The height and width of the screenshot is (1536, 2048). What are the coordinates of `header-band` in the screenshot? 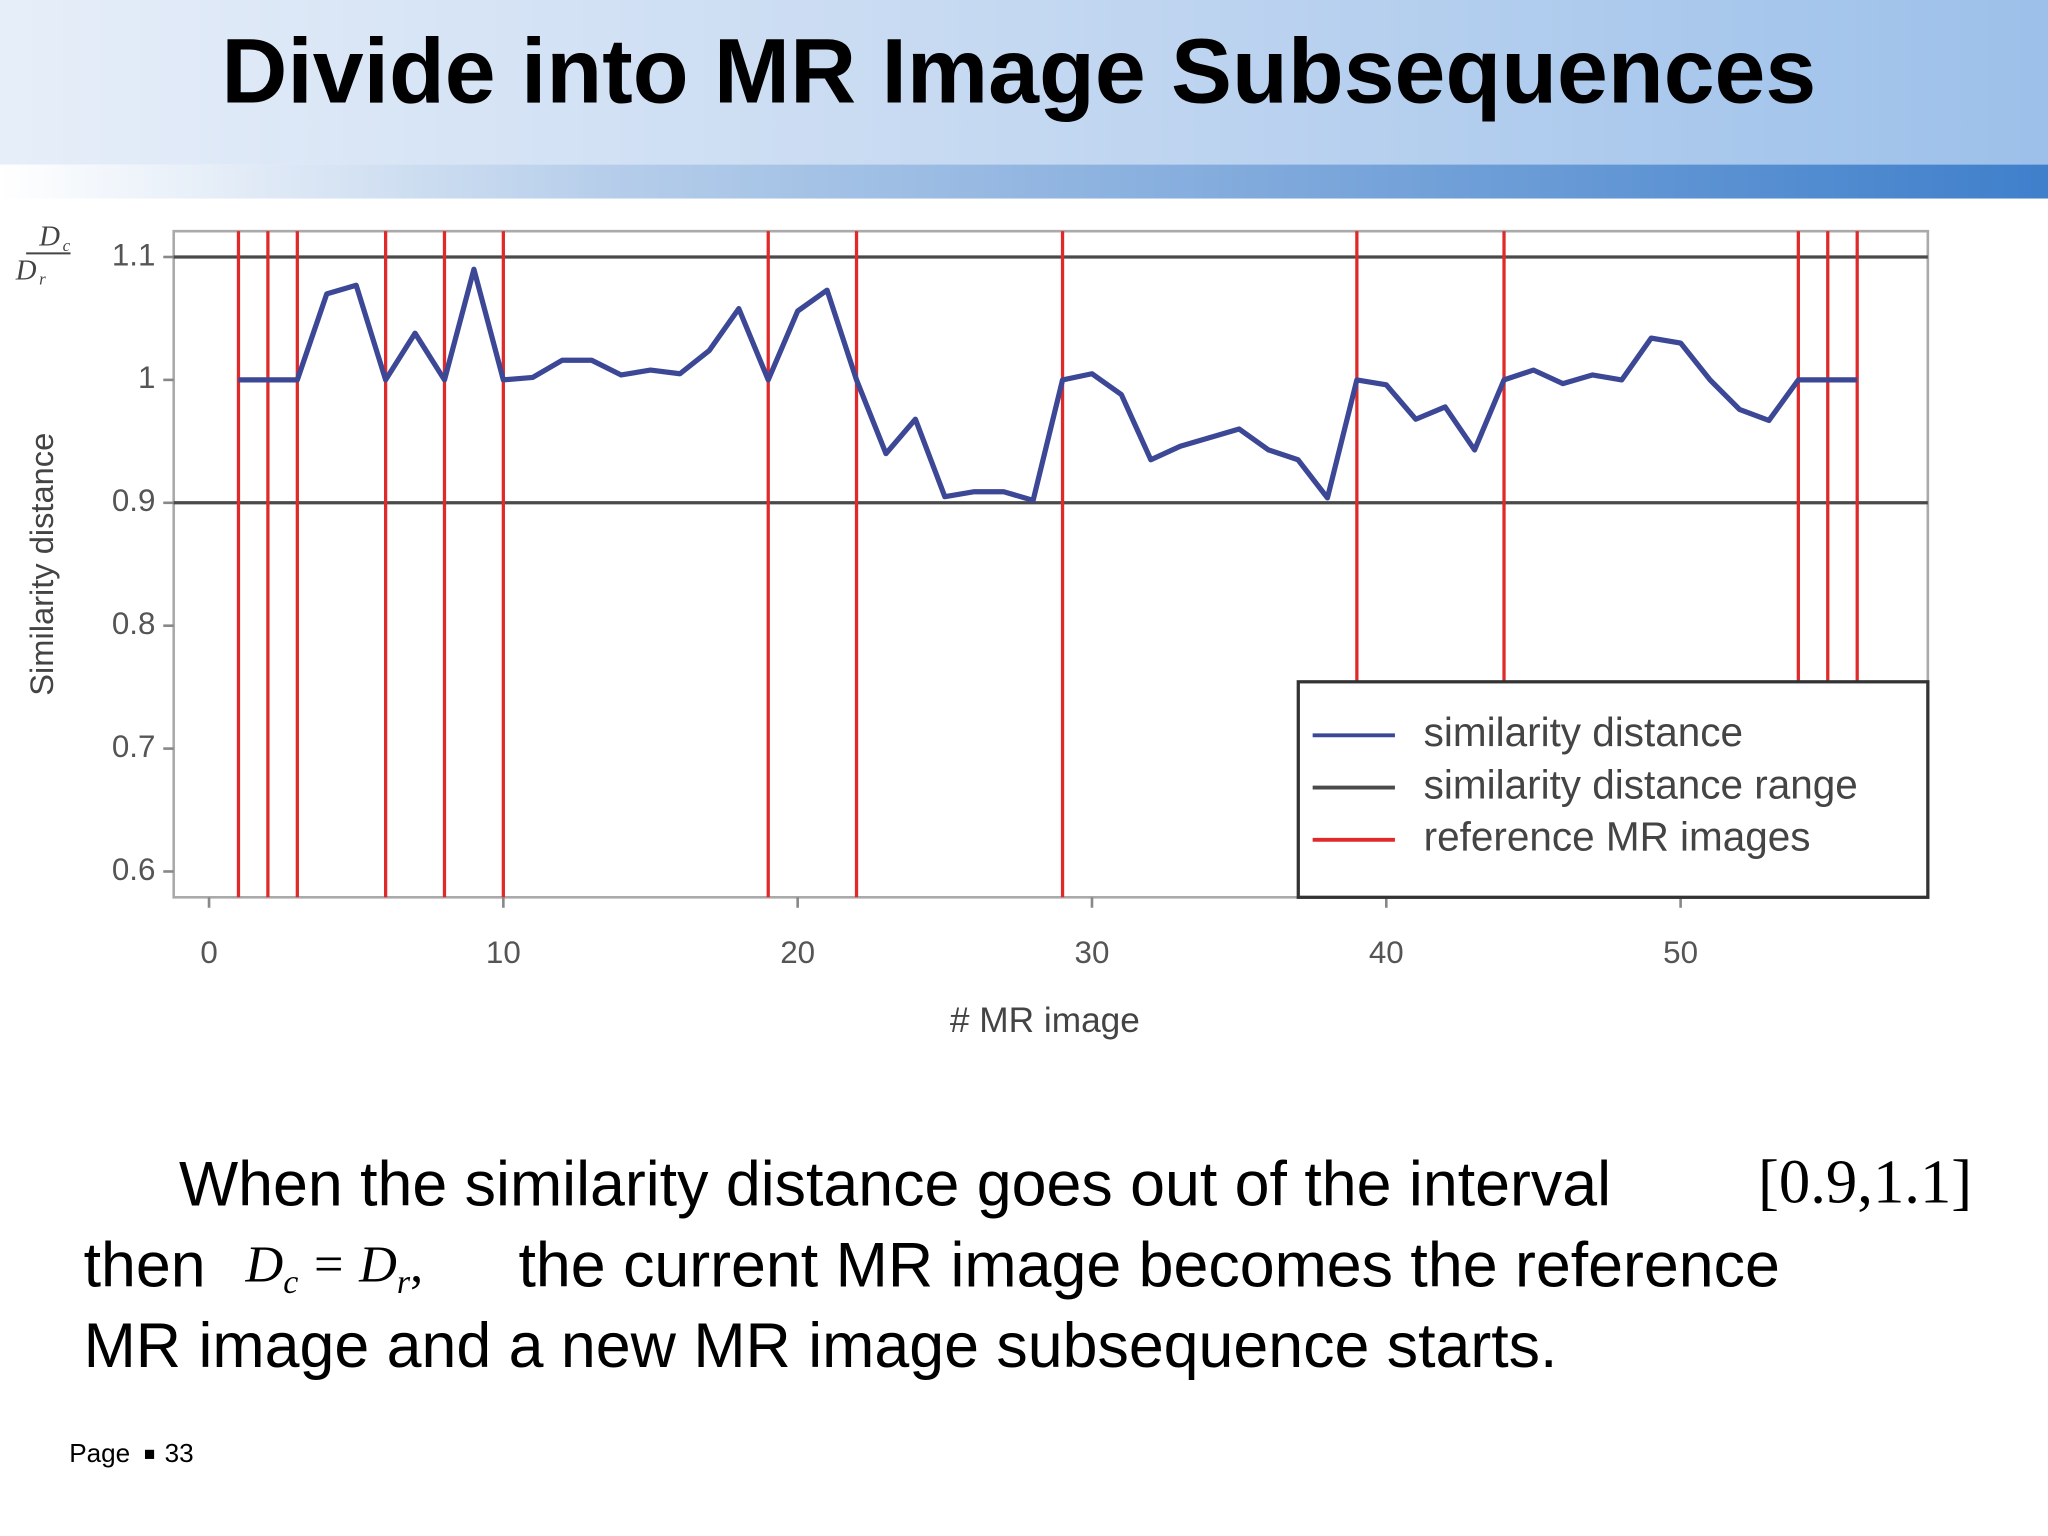 It's located at (1024, 82).